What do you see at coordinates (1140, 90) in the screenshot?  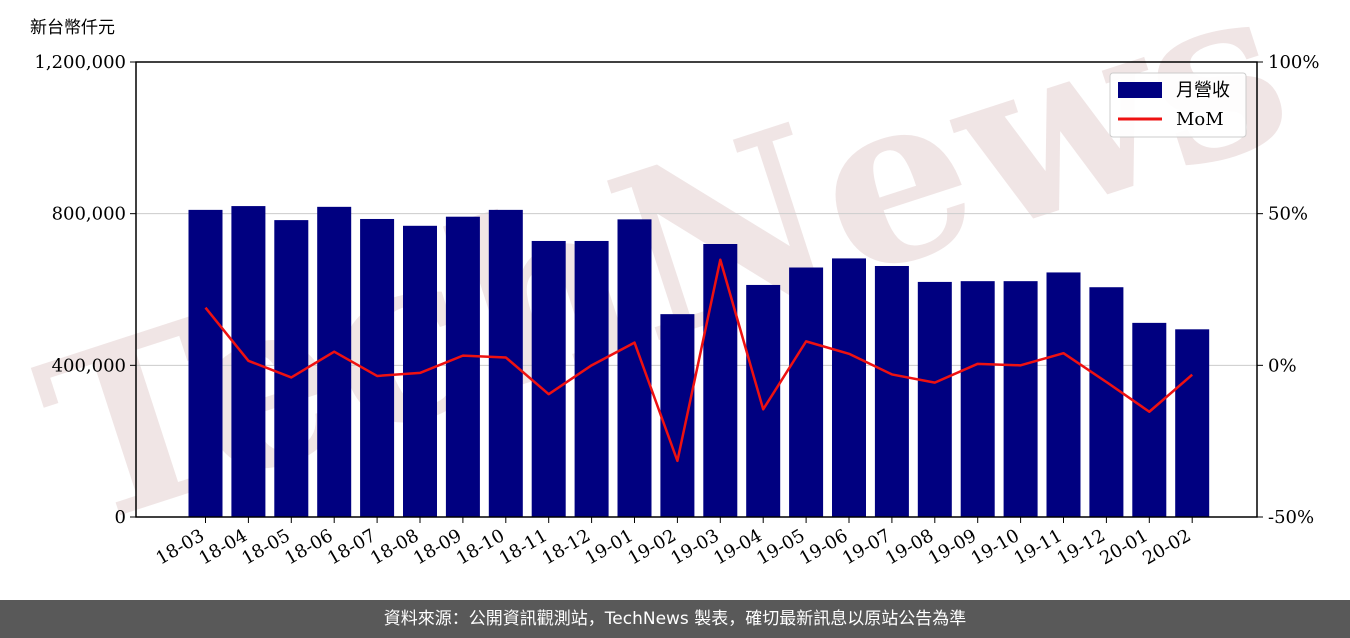 I see `legend-bar-swatch` at bounding box center [1140, 90].